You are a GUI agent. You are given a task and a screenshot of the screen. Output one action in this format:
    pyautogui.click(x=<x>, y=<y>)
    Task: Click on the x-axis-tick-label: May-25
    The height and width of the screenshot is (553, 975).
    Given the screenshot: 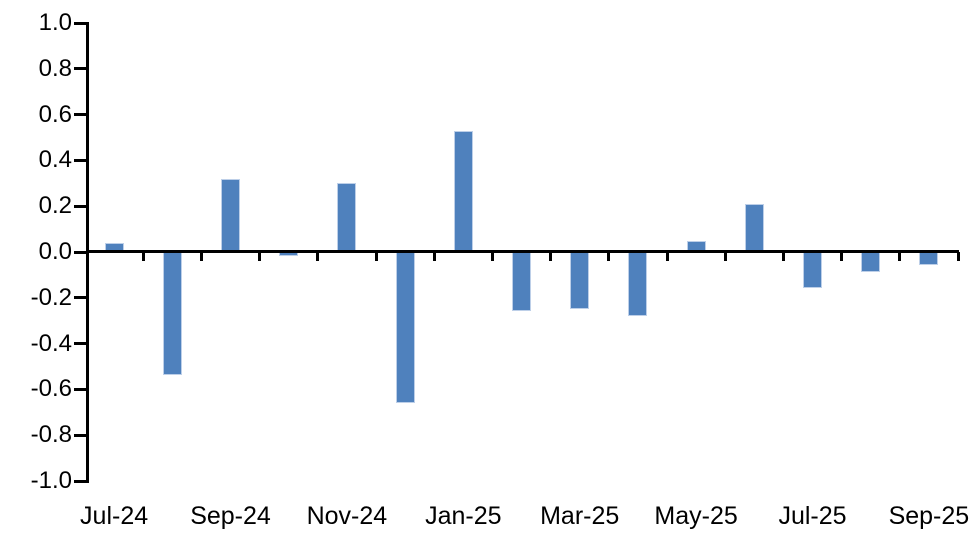 What is the action you would take?
    pyautogui.click(x=696, y=516)
    